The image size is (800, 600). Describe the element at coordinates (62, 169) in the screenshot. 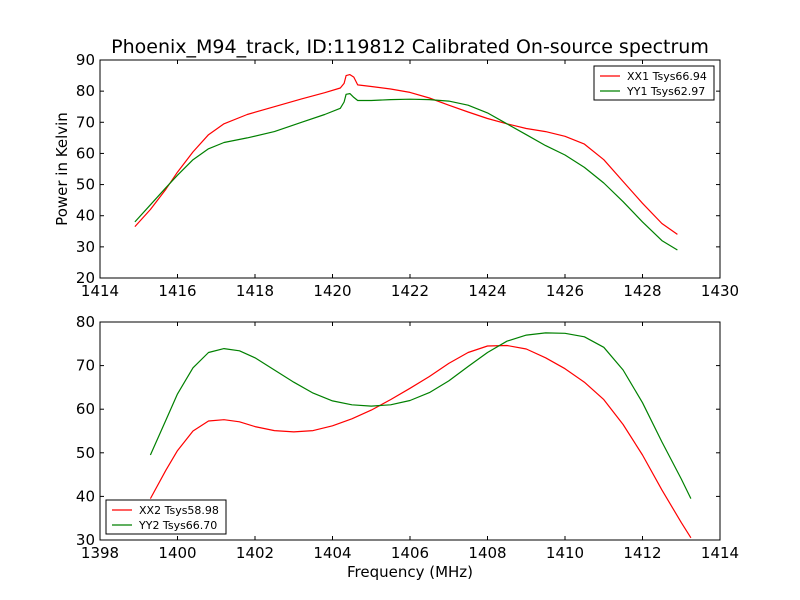

I see `y-axis-label: Power in Kelvin` at that location.